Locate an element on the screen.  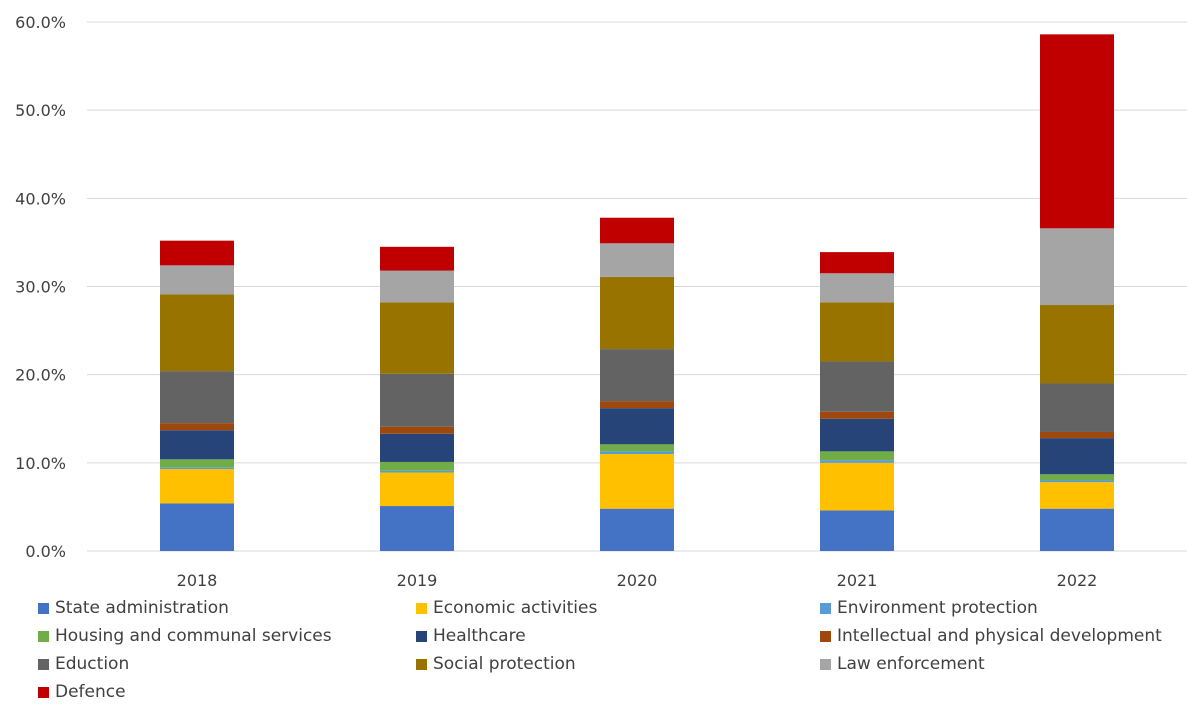
legend-item: Defence is located at coordinates (82, 692).